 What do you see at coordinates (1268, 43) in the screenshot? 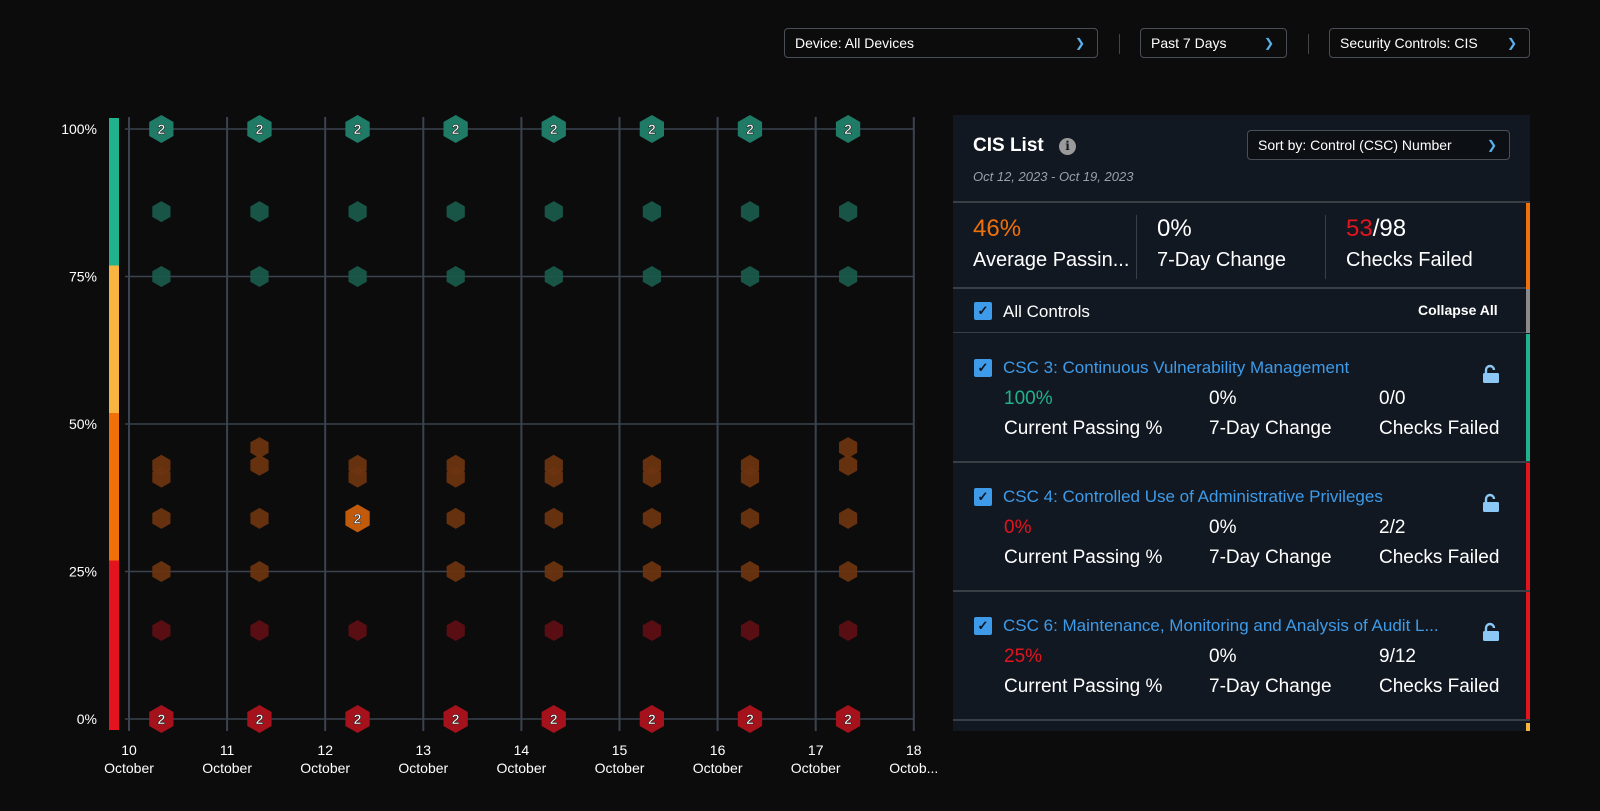
I see `chevron-down-icon: ❯` at bounding box center [1268, 43].